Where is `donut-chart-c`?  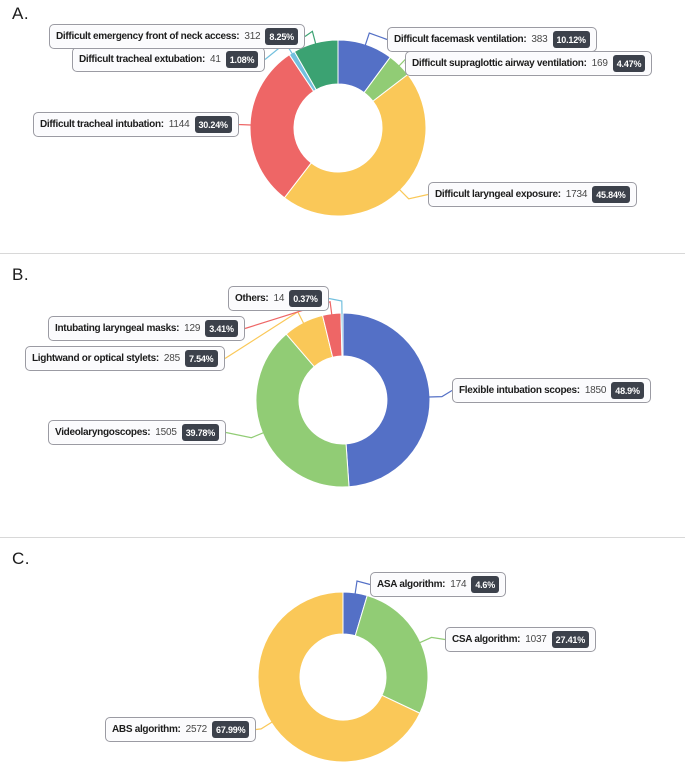 donut-chart-c is located at coordinates (350, 671).